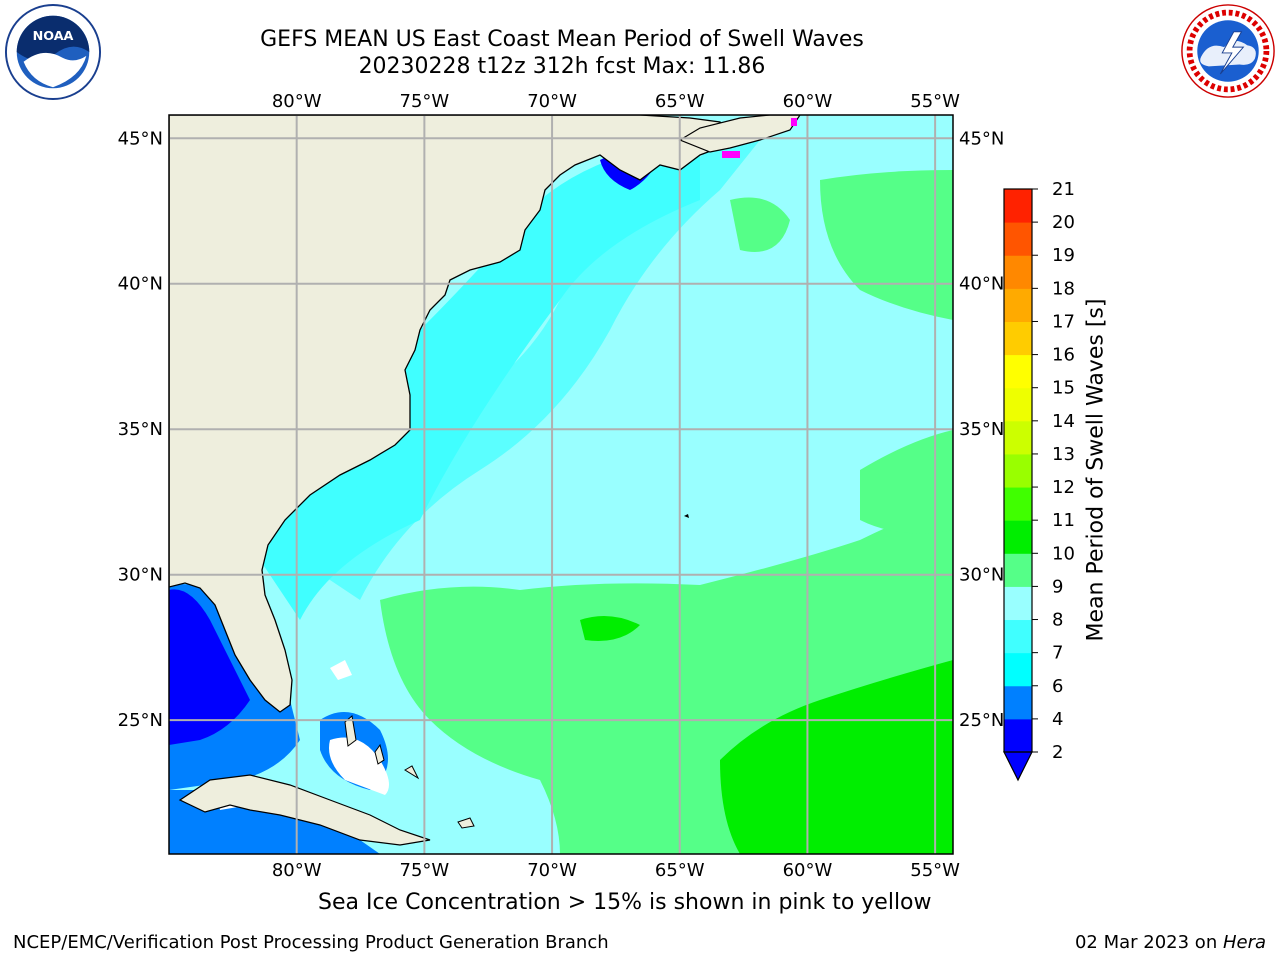  What do you see at coordinates (1057, 686) in the screenshot?
I see `colorbar-tick-label: 6` at bounding box center [1057, 686].